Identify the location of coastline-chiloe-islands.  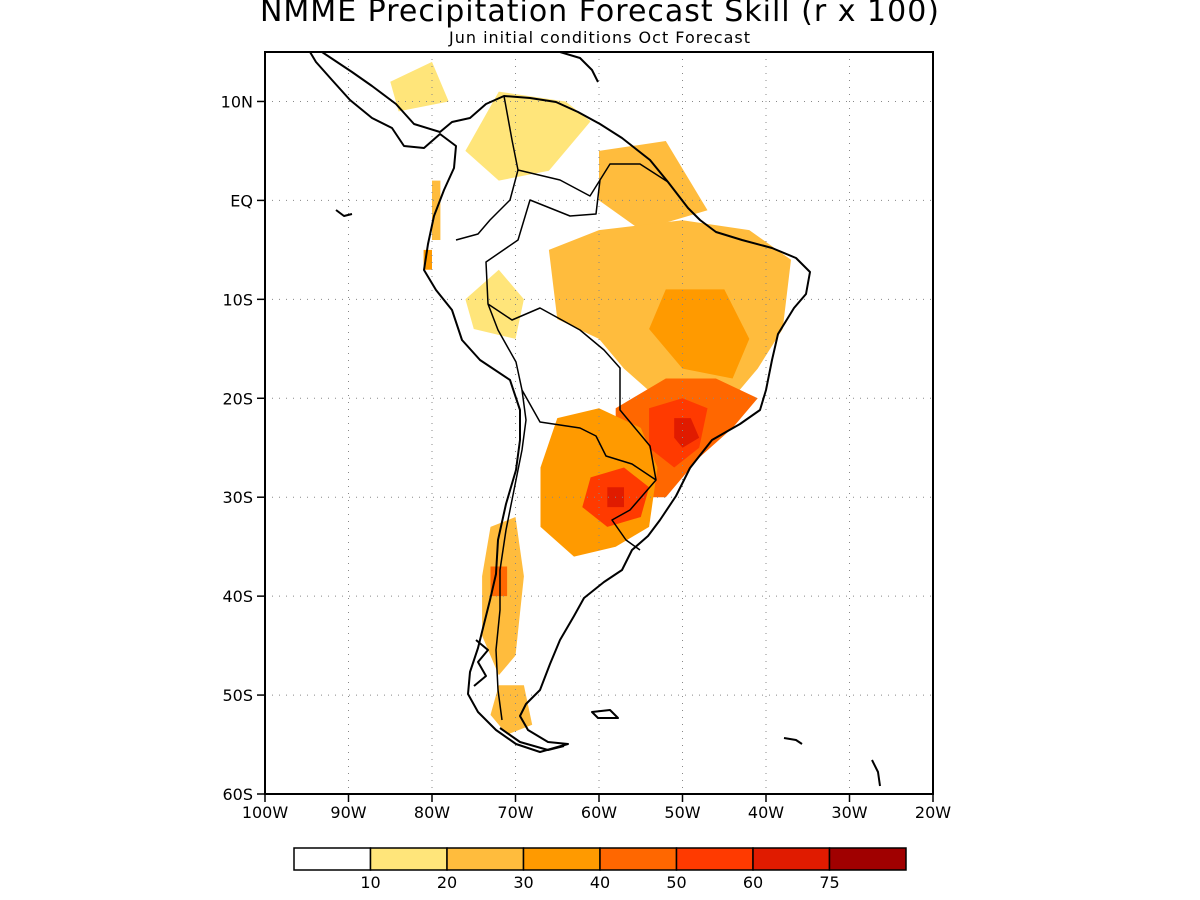
(481, 663).